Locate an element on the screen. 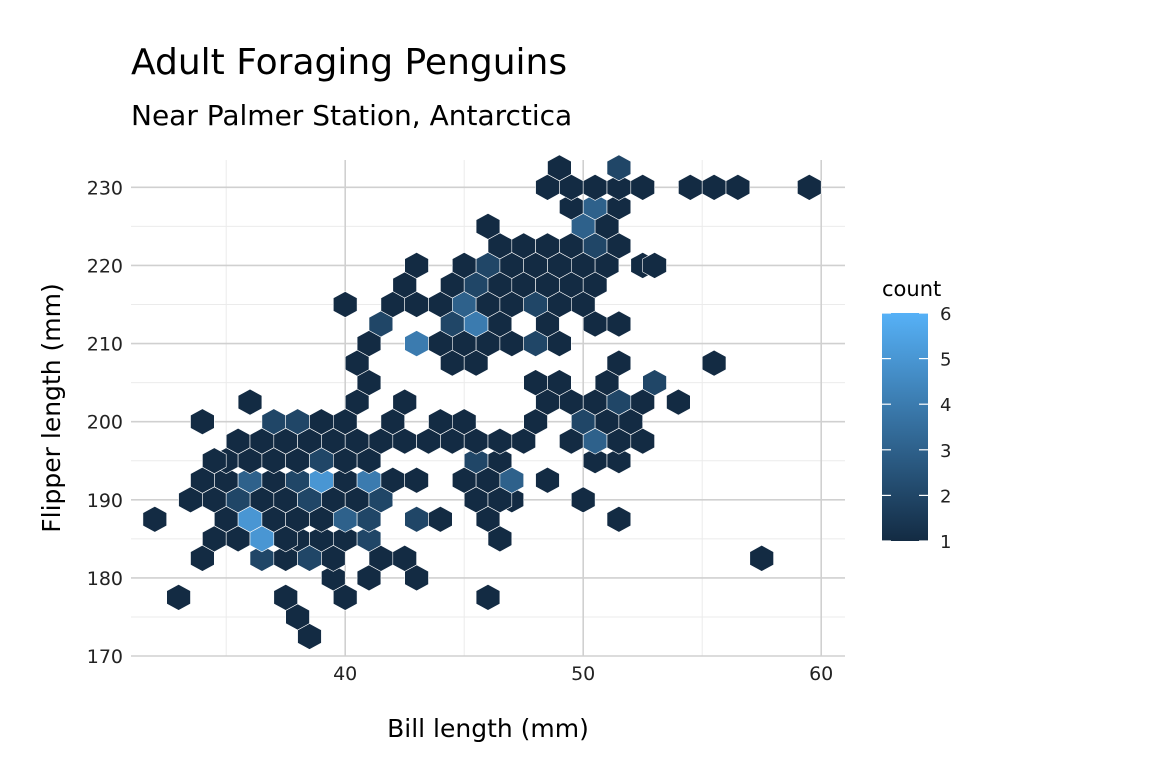 The height and width of the screenshot is (768, 1152). x-tick-label: 50 is located at coordinates (583, 674).